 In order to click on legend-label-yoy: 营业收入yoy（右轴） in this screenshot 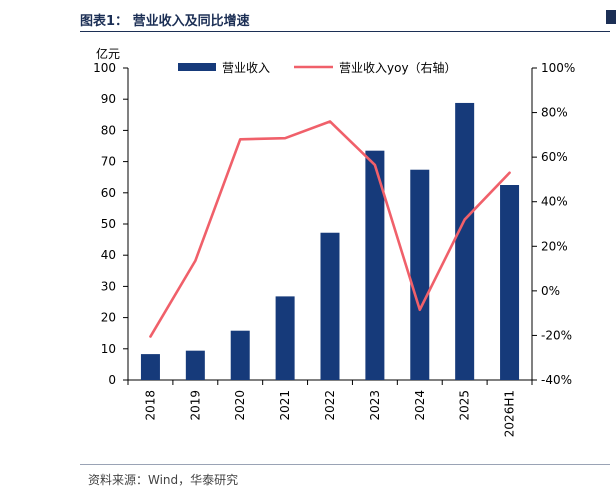, I will do `click(398, 67)`.